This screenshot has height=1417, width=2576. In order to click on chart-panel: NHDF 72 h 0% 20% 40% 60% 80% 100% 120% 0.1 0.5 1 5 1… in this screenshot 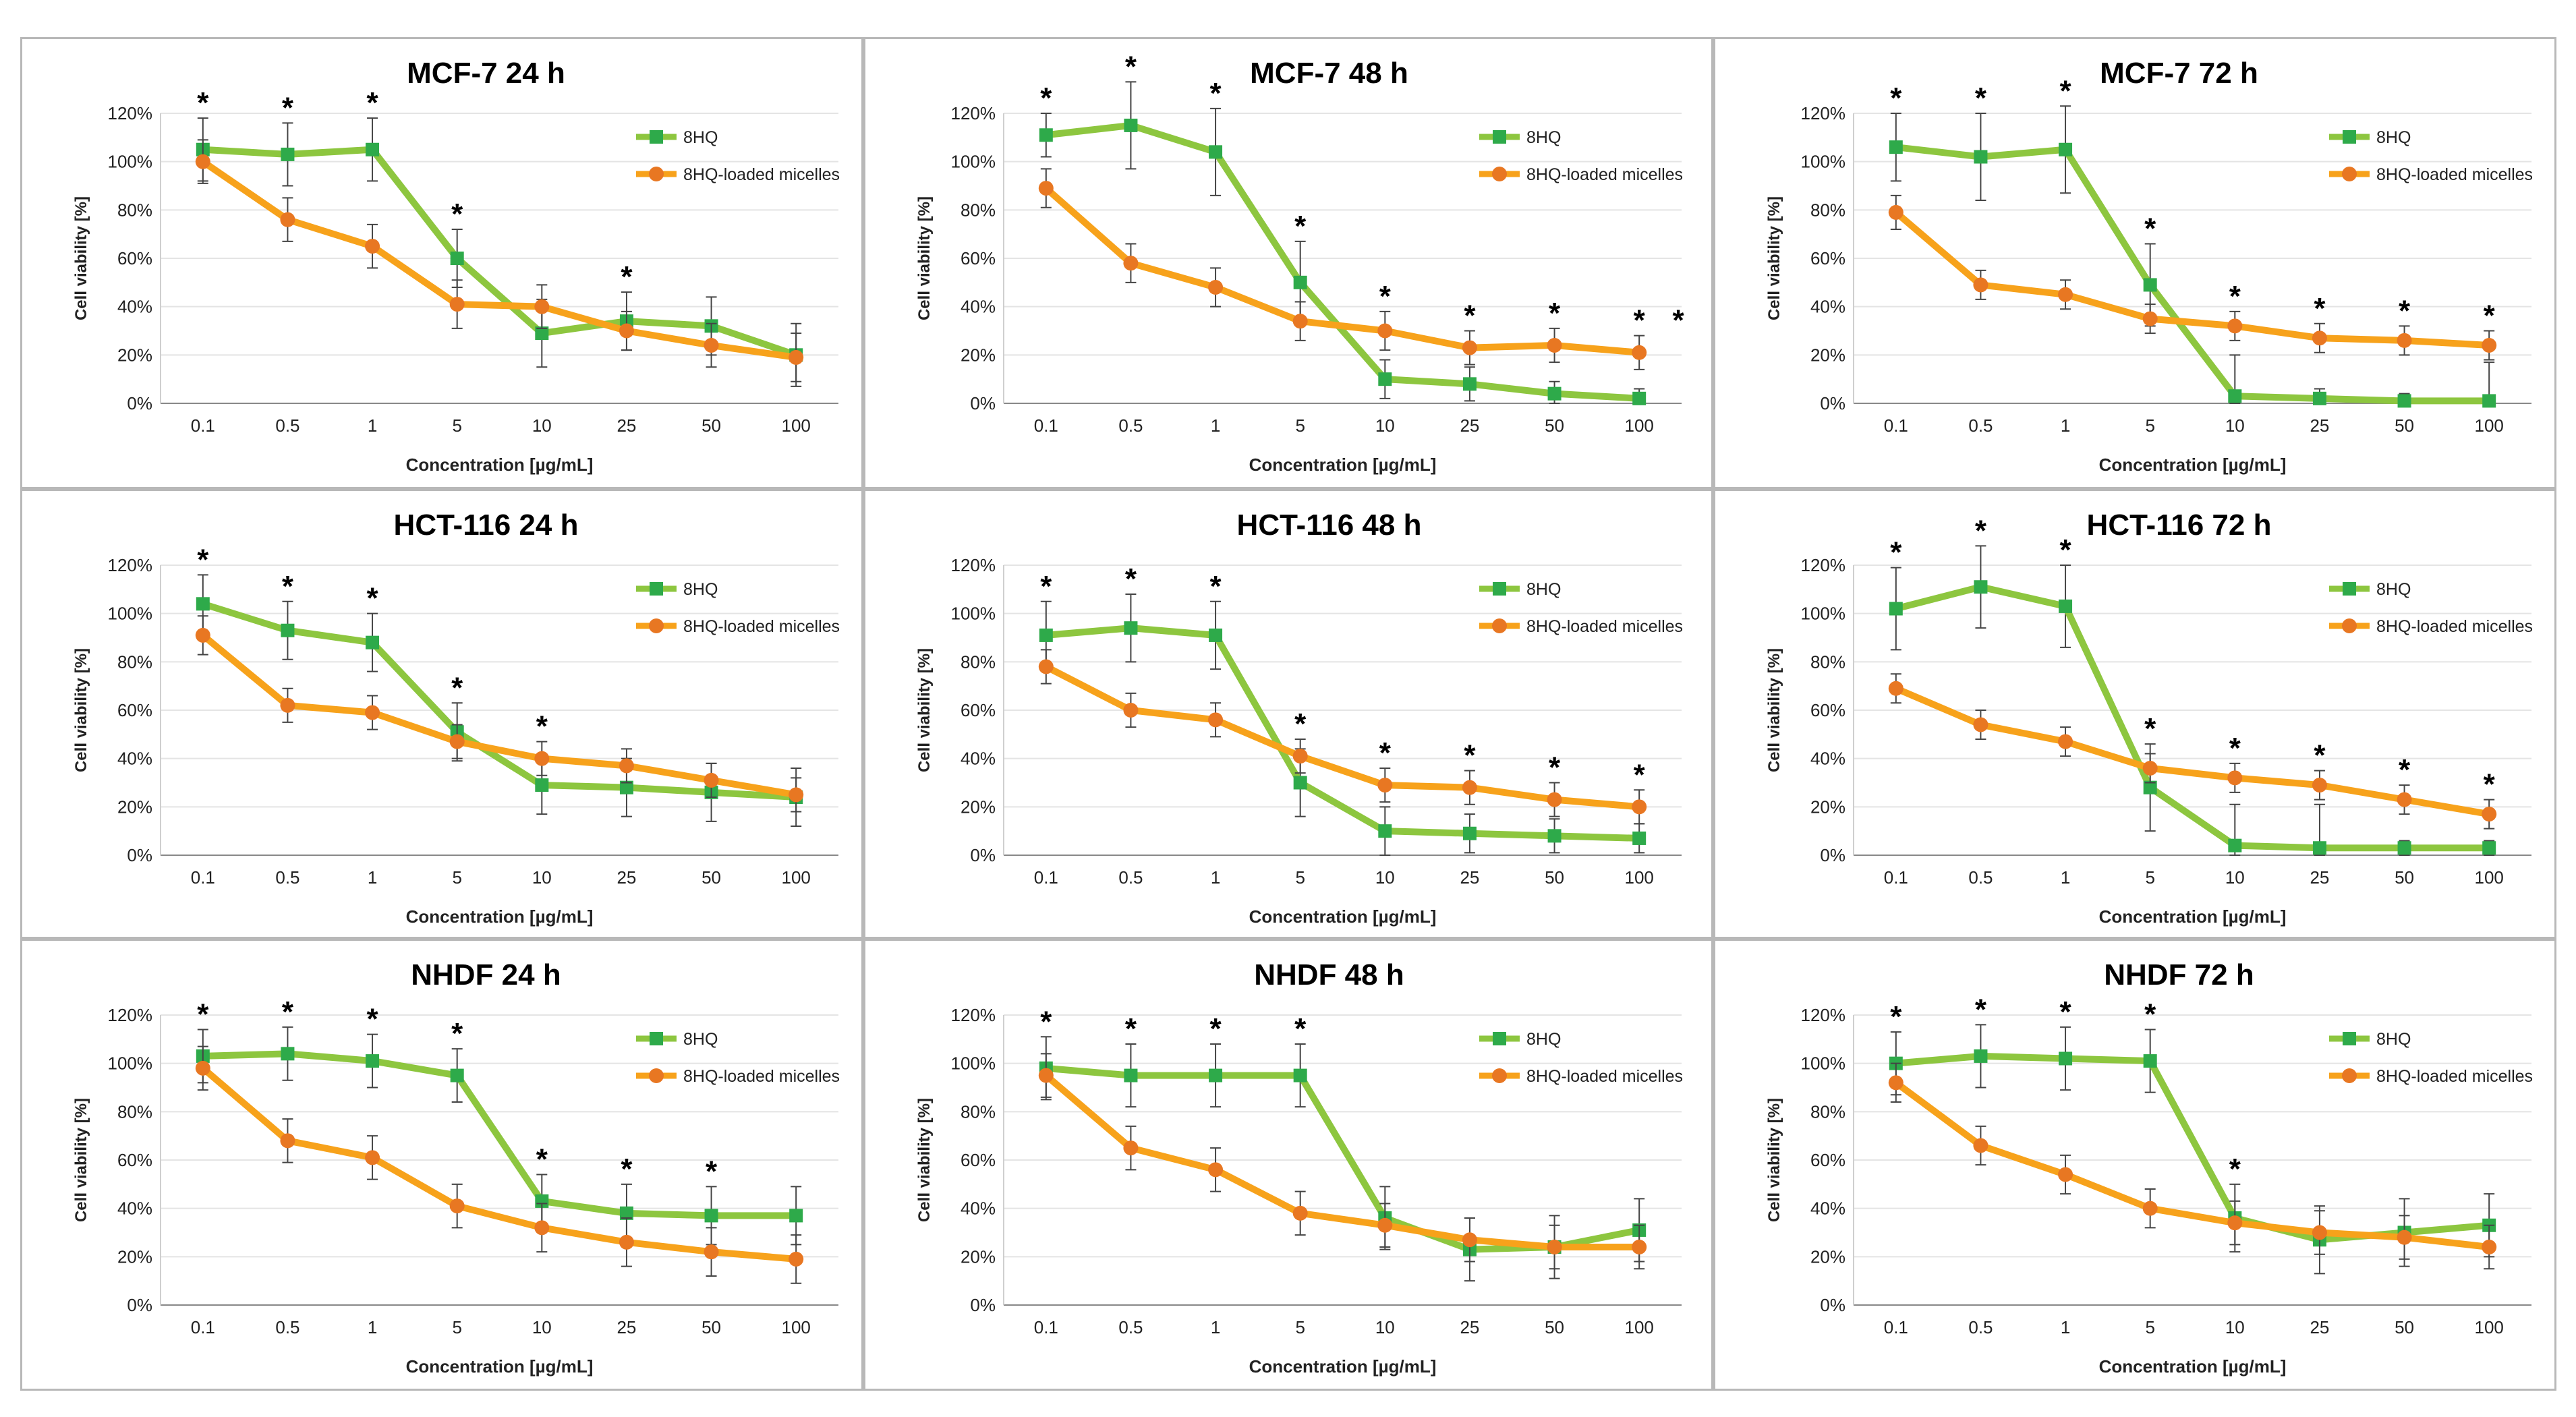, I will do `click(2134, 1165)`.